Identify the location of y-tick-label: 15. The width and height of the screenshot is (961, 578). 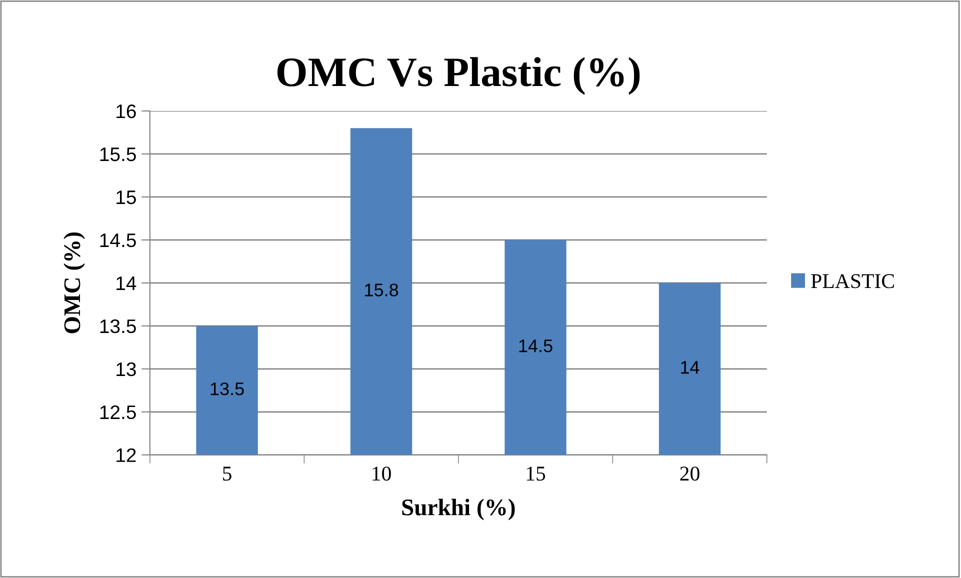
(126, 197).